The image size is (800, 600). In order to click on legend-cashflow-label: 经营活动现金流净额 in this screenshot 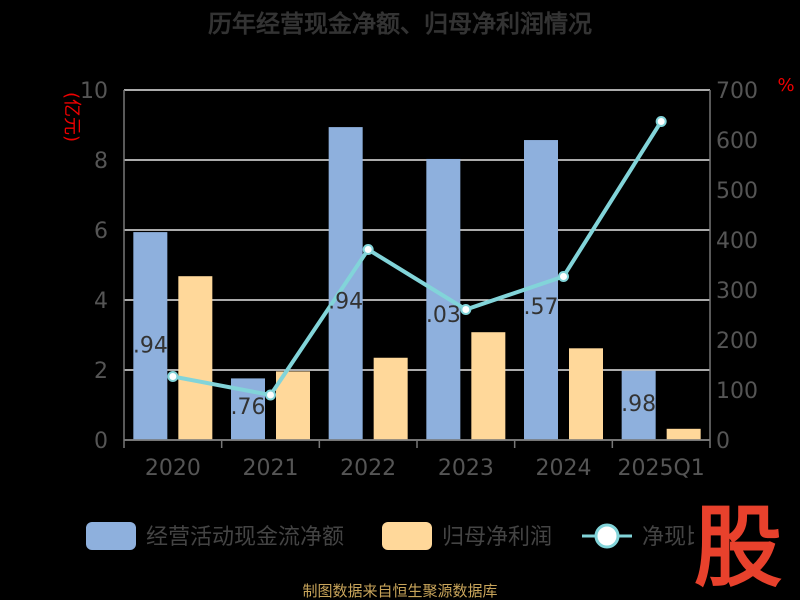, I will do `click(245, 537)`.